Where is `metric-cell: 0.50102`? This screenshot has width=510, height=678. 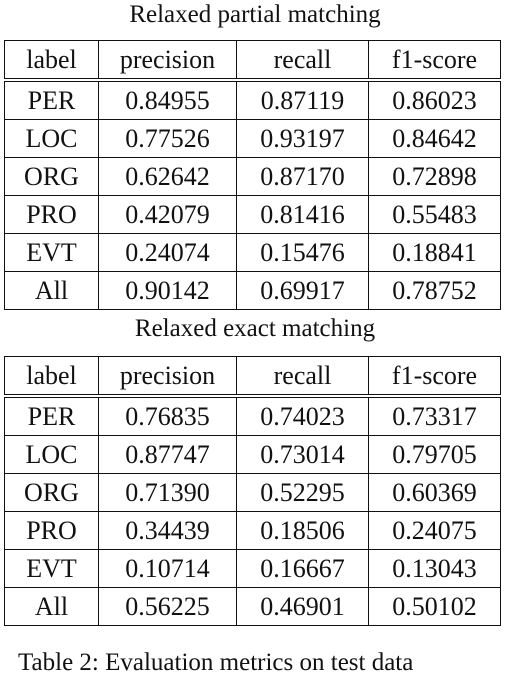
metric-cell: 0.50102 is located at coordinates (434, 606).